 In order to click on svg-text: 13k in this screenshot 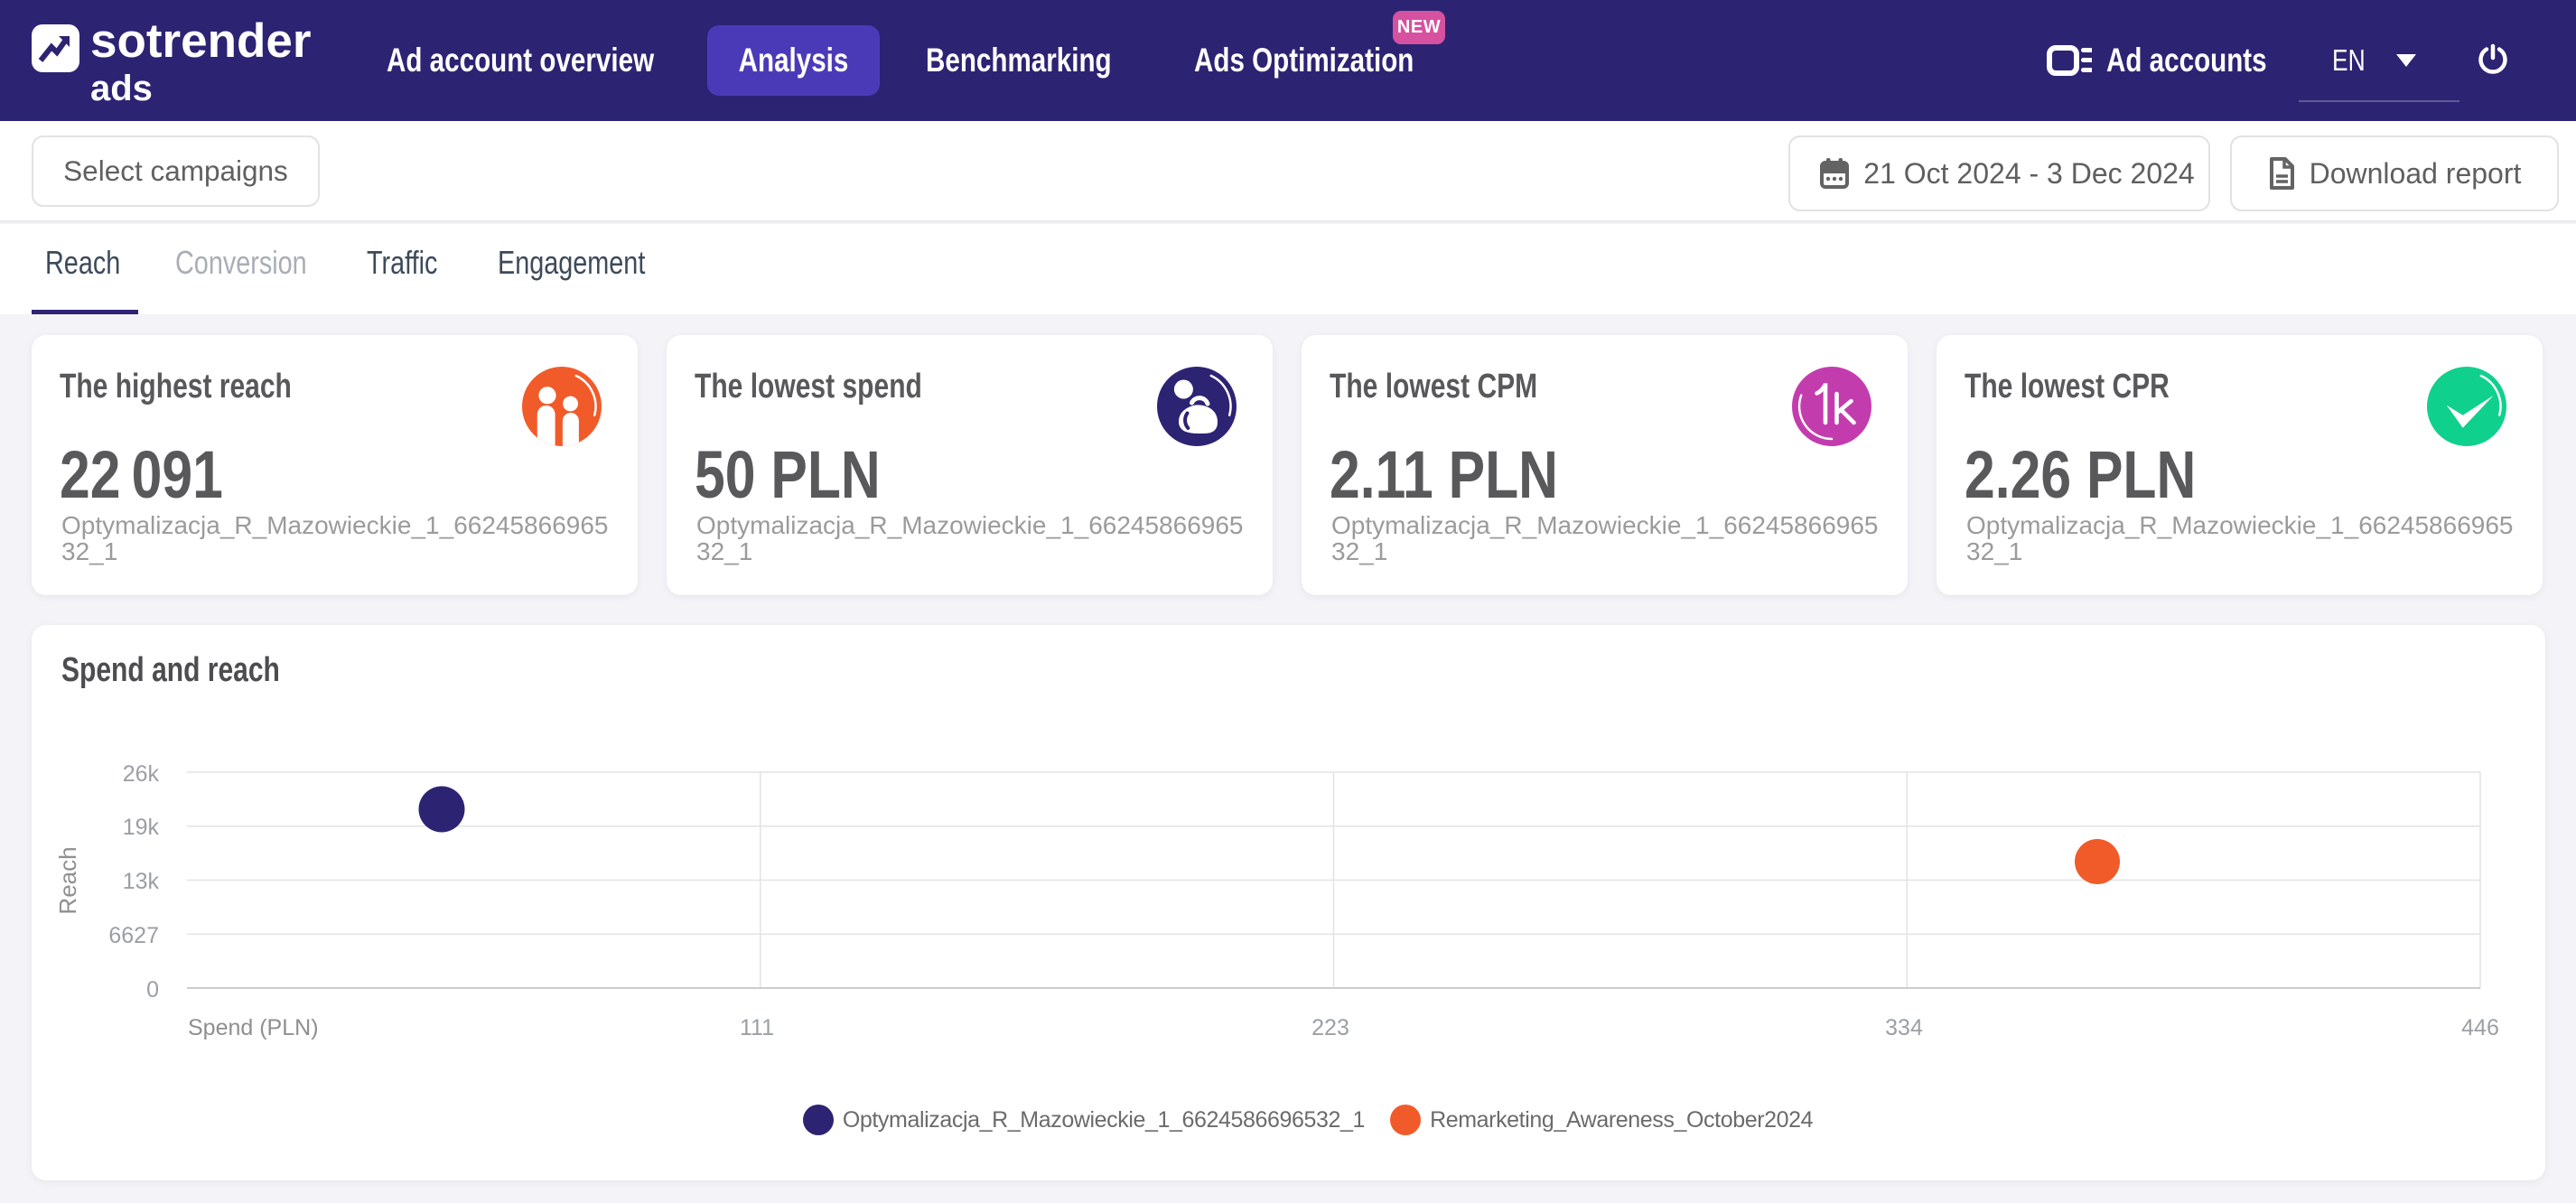, I will do `click(142, 881)`.